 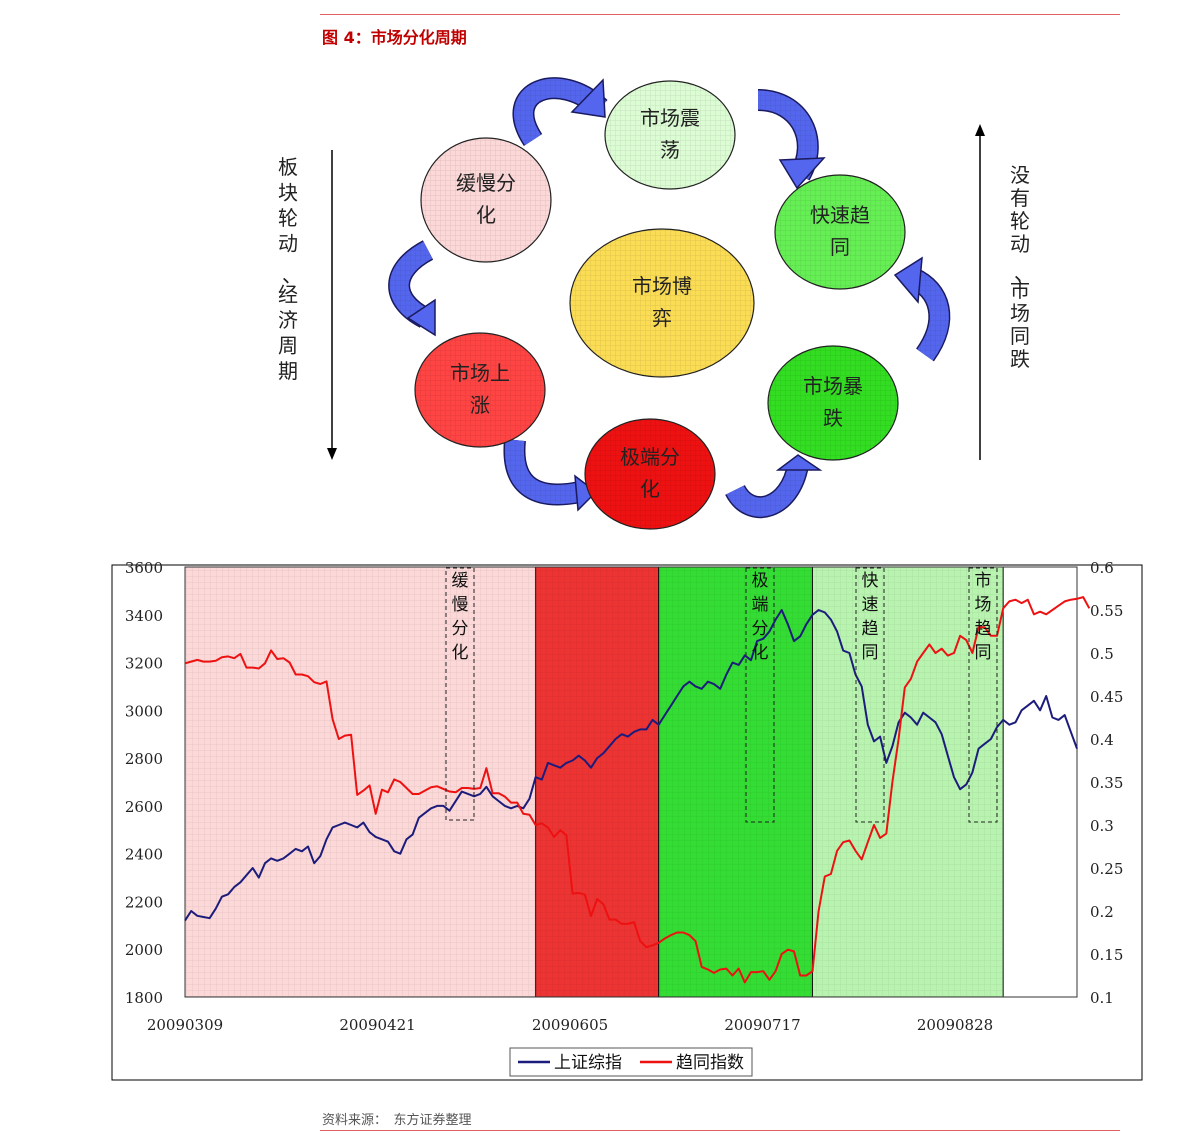 I want to click on y-left-tick-label: 2000, so click(x=144, y=950).